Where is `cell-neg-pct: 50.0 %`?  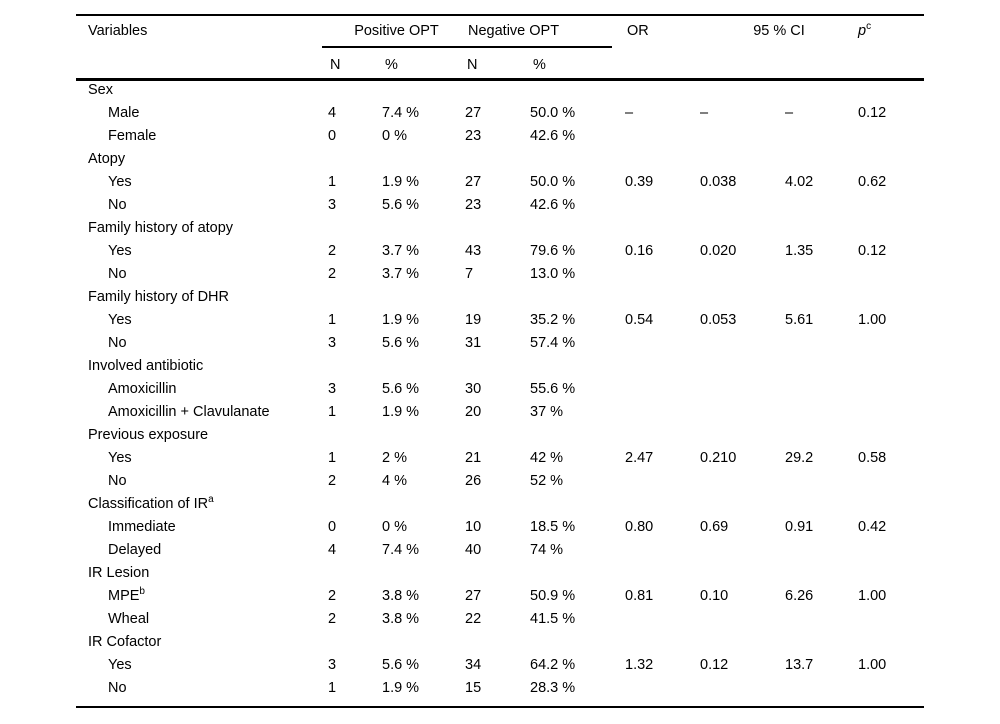 cell-neg-pct: 50.0 % is located at coordinates (553, 182).